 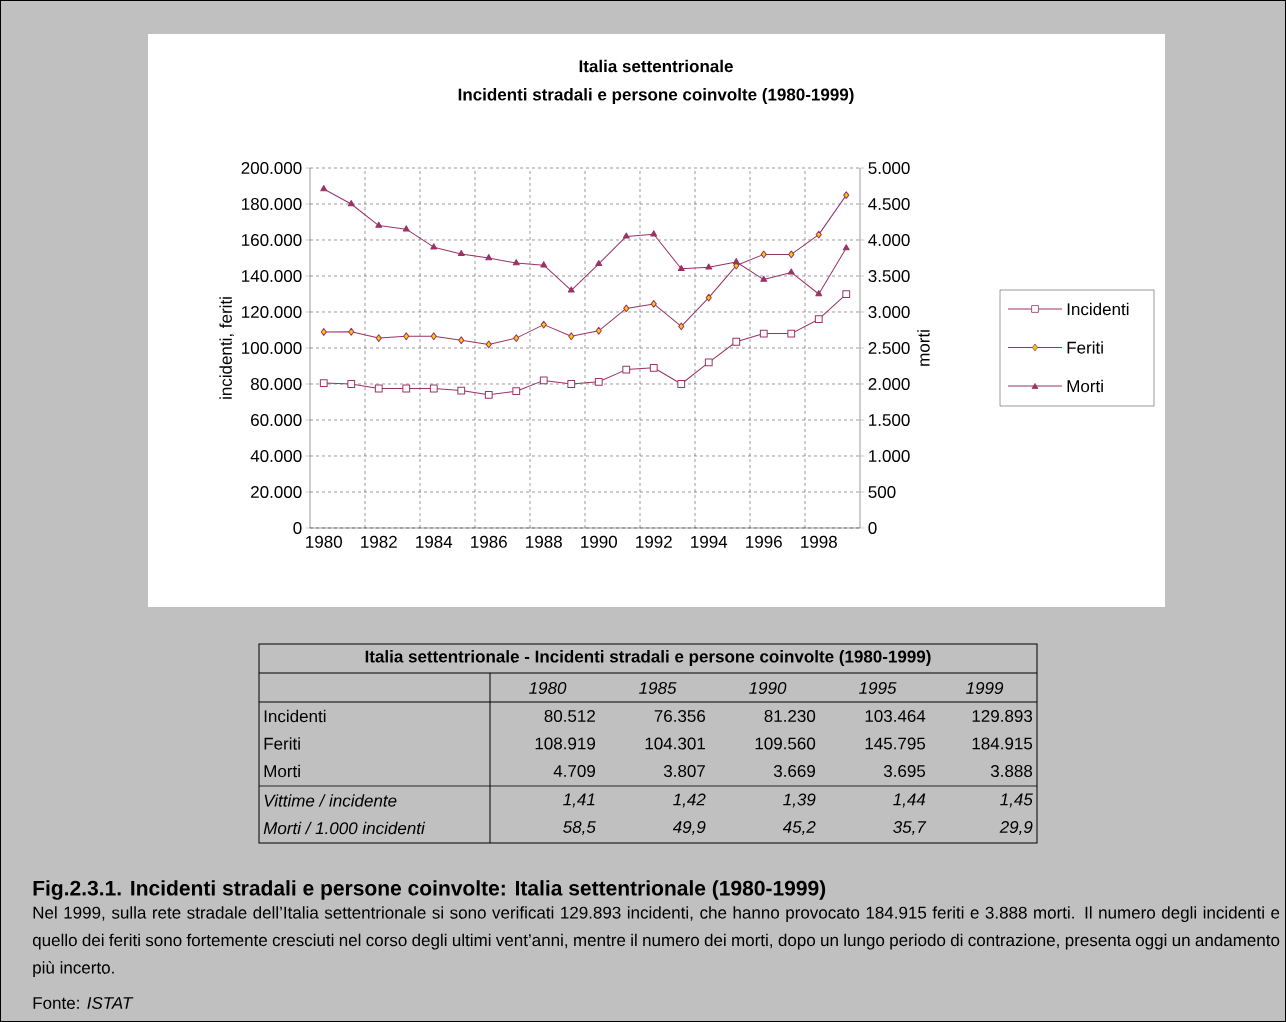 What do you see at coordinates (565, 743) in the screenshot?
I see `text: 108.919` at bounding box center [565, 743].